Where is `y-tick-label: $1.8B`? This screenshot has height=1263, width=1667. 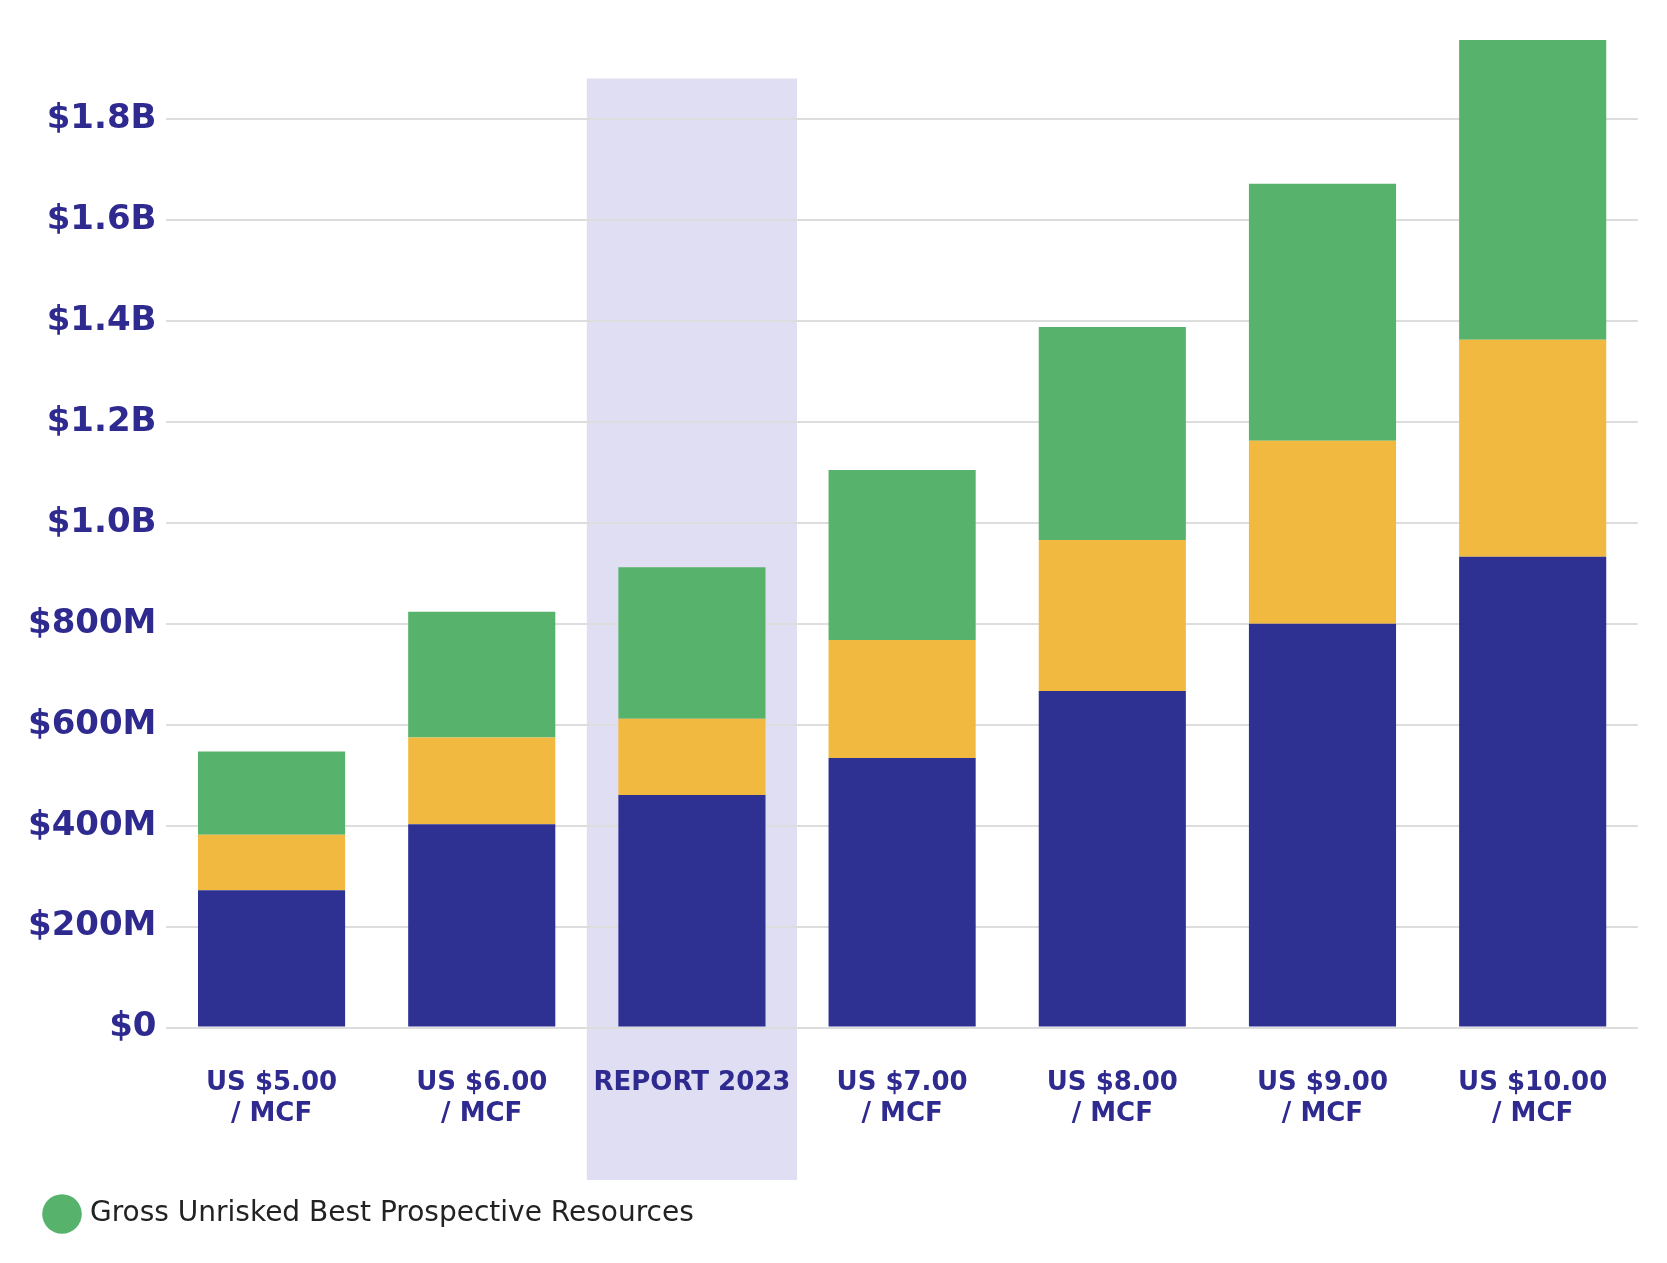
y-tick-label: $1.8B is located at coordinates (101, 115).